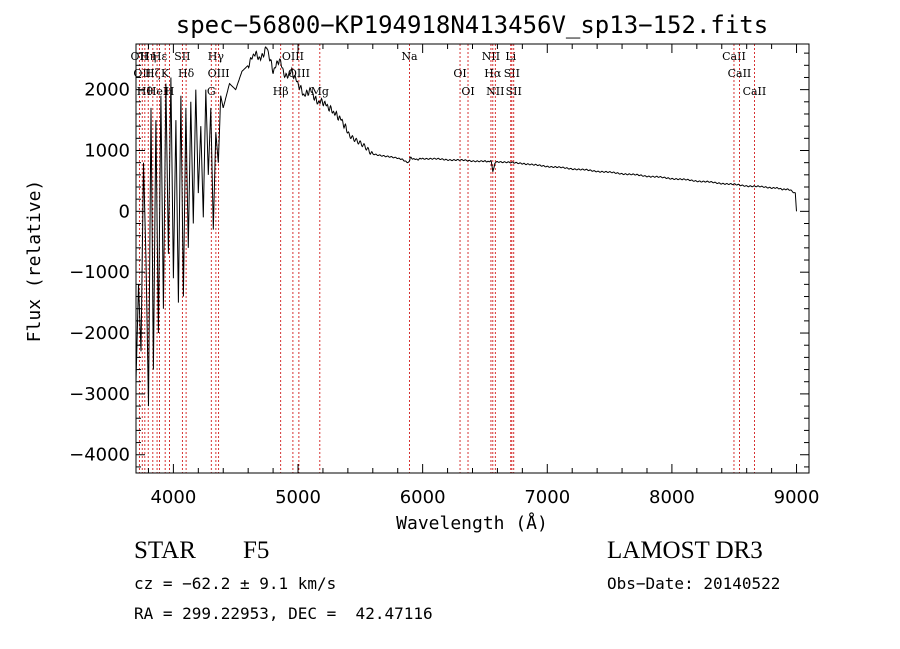 The height and width of the screenshot is (649, 900). Describe the element at coordinates (107, 90) in the screenshot. I see `y-tick-label: 2000` at that location.